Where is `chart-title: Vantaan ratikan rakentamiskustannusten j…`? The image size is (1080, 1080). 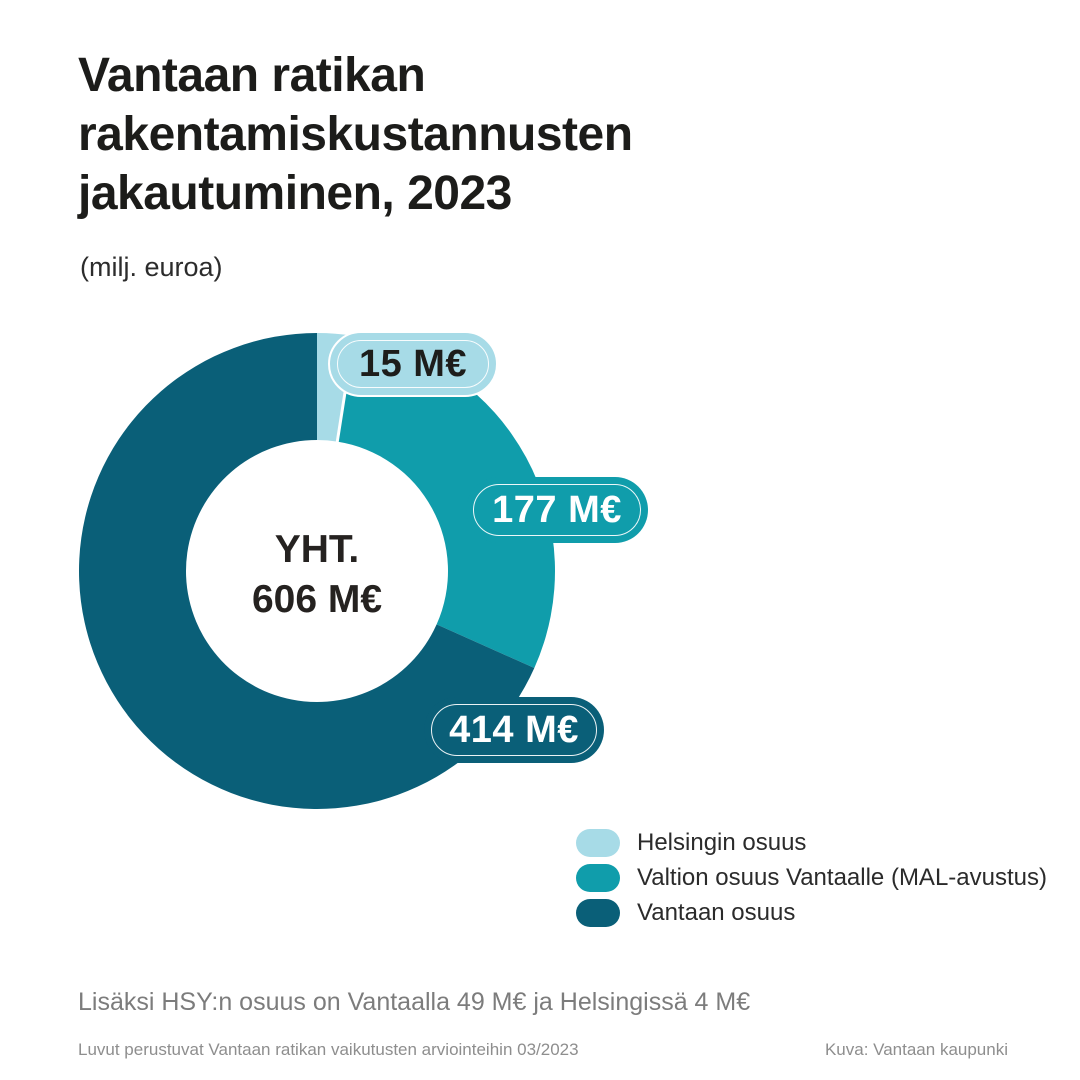
chart-title: Vantaan ratikan rakentamiskustannusten j… is located at coordinates (355, 134).